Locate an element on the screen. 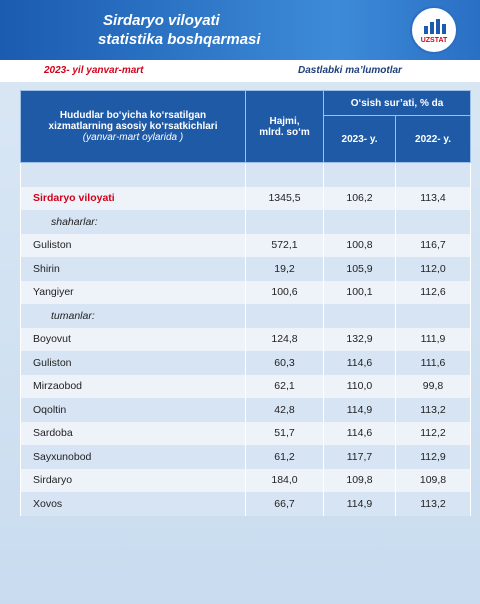 This screenshot has height=604, width=480. table-row: Oqoltin 42,8 114,9 113,2 is located at coordinates (245, 410).